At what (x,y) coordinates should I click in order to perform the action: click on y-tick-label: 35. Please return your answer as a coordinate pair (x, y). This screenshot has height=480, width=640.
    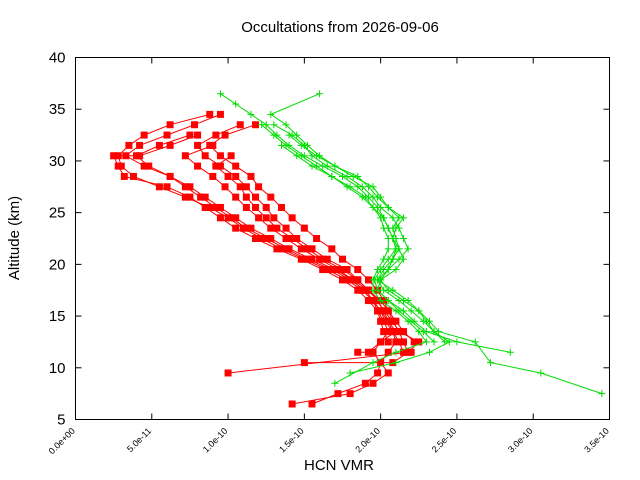
    Looking at the image, I should click on (57, 109).